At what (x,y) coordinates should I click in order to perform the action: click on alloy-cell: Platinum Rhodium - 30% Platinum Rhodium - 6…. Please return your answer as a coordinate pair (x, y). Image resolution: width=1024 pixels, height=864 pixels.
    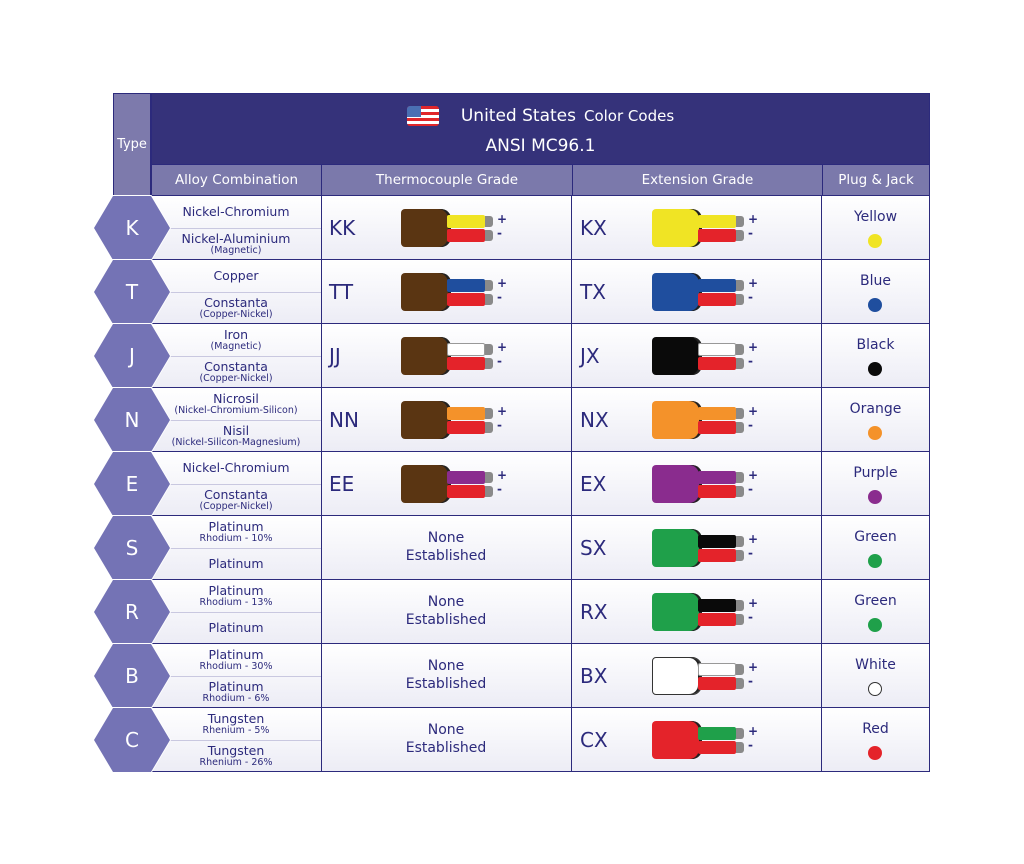
    Looking at the image, I should click on (236, 676).